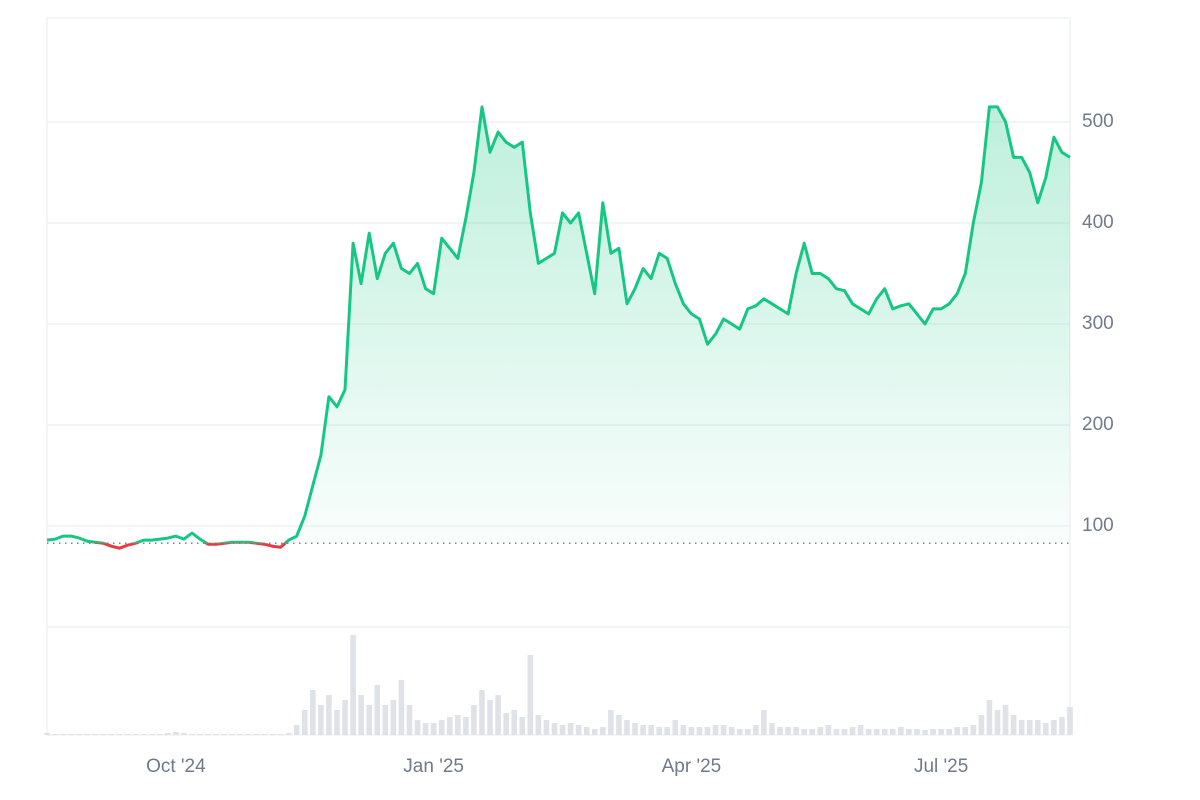 Image resolution: width=1200 pixels, height=800 pixels. Describe the element at coordinates (1098, 222) in the screenshot. I see `y-tick-label: 400` at that location.